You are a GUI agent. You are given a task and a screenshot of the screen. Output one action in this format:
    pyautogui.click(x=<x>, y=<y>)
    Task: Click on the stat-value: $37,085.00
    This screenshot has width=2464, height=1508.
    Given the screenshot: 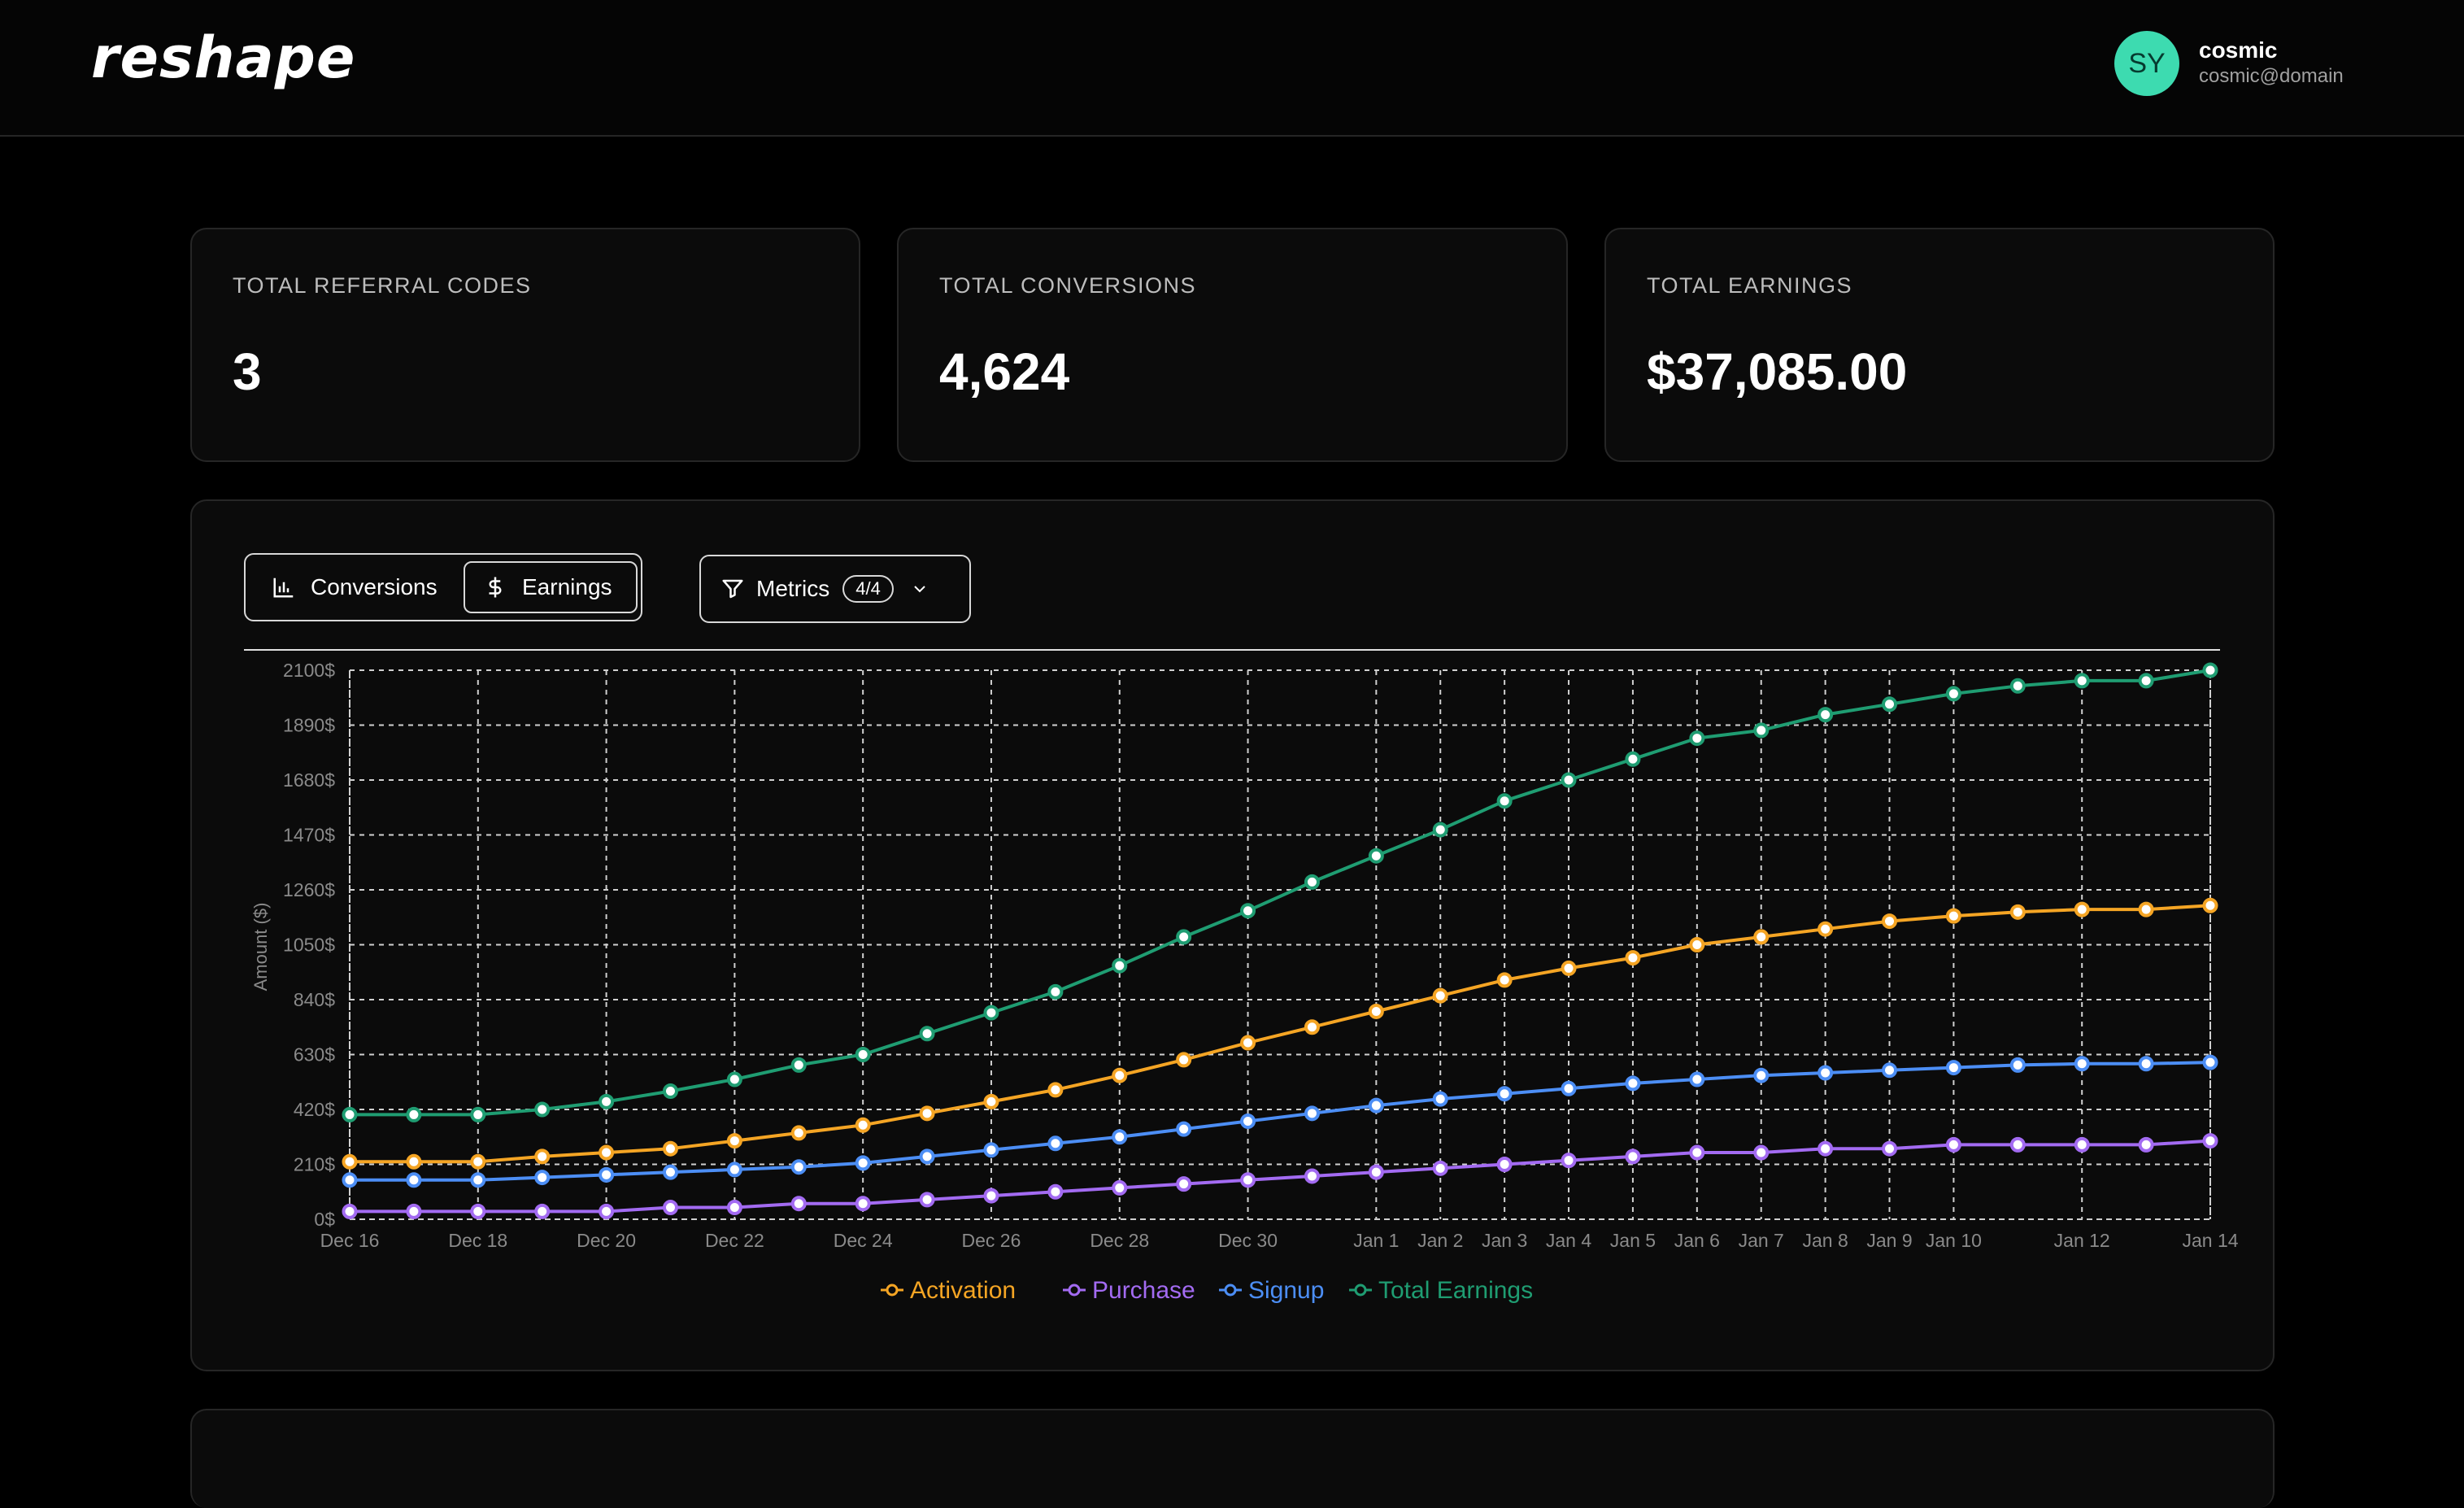 What is the action you would take?
    pyautogui.click(x=1777, y=371)
    